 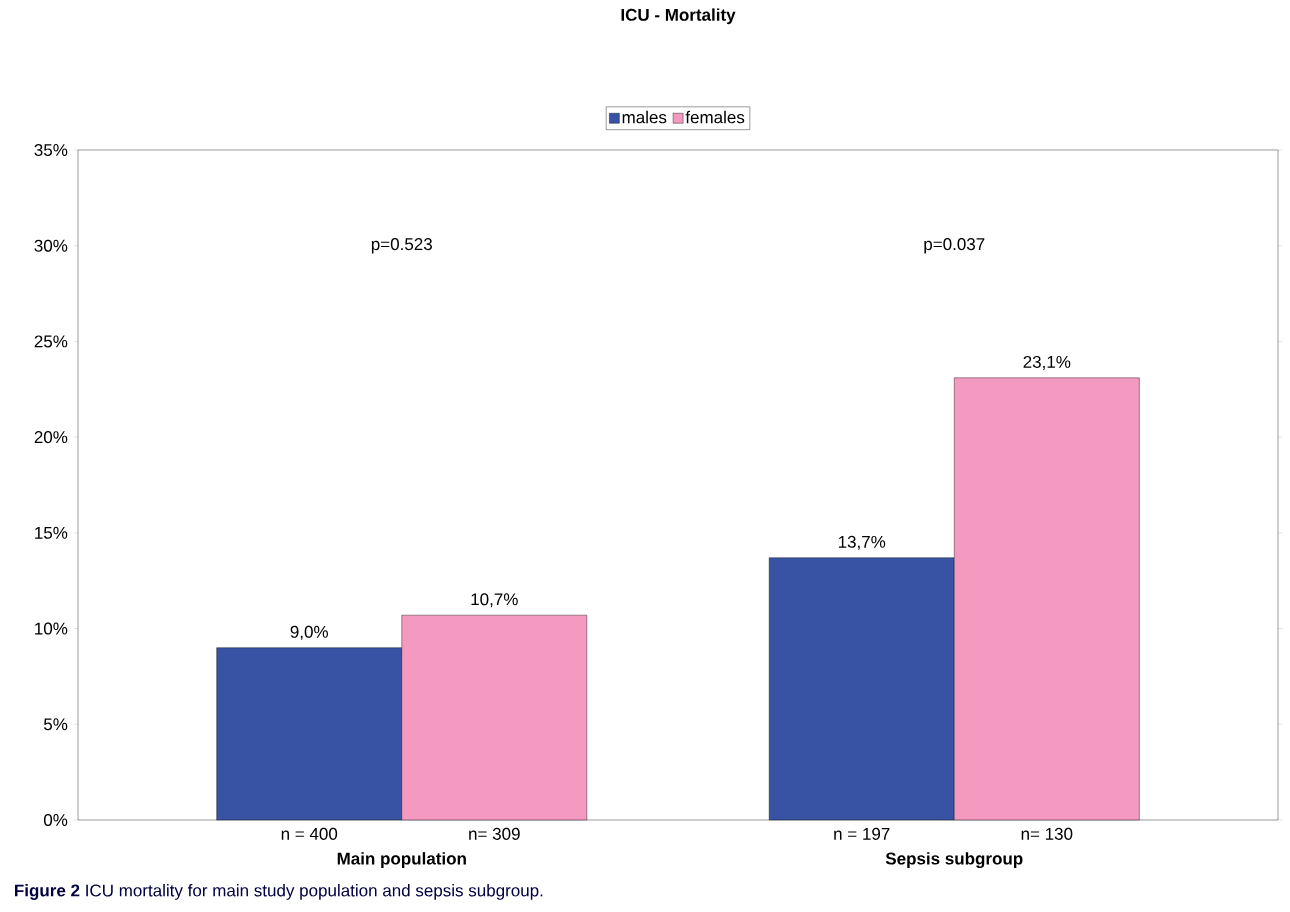 I want to click on text: n= 130, so click(x=1047, y=833).